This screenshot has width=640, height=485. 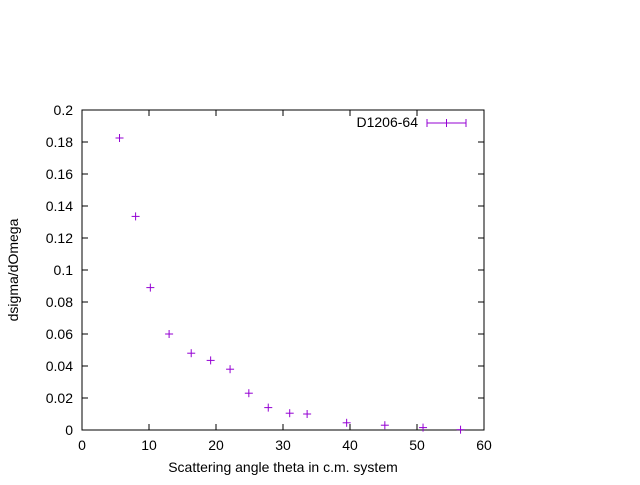 What do you see at coordinates (283, 467) in the screenshot?
I see `x-axis-label: Scattering angle theta in c.m. system` at bounding box center [283, 467].